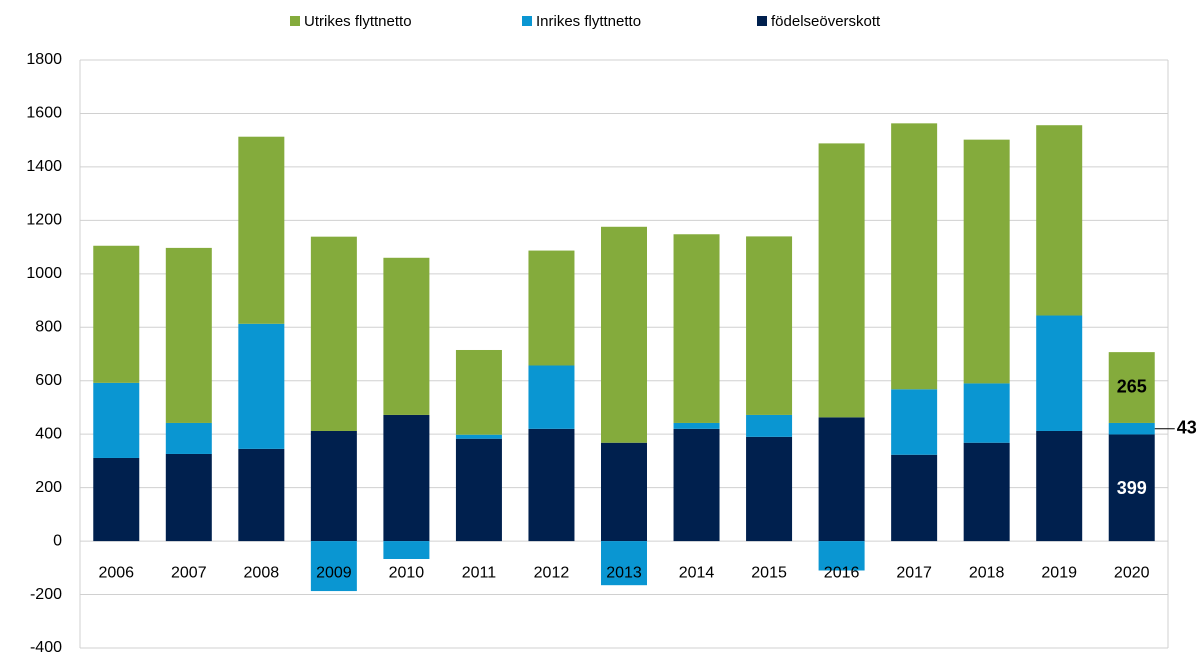  Describe the element at coordinates (262, 572) in the screenshot. I see `x-tick-label: 2008` at that location.